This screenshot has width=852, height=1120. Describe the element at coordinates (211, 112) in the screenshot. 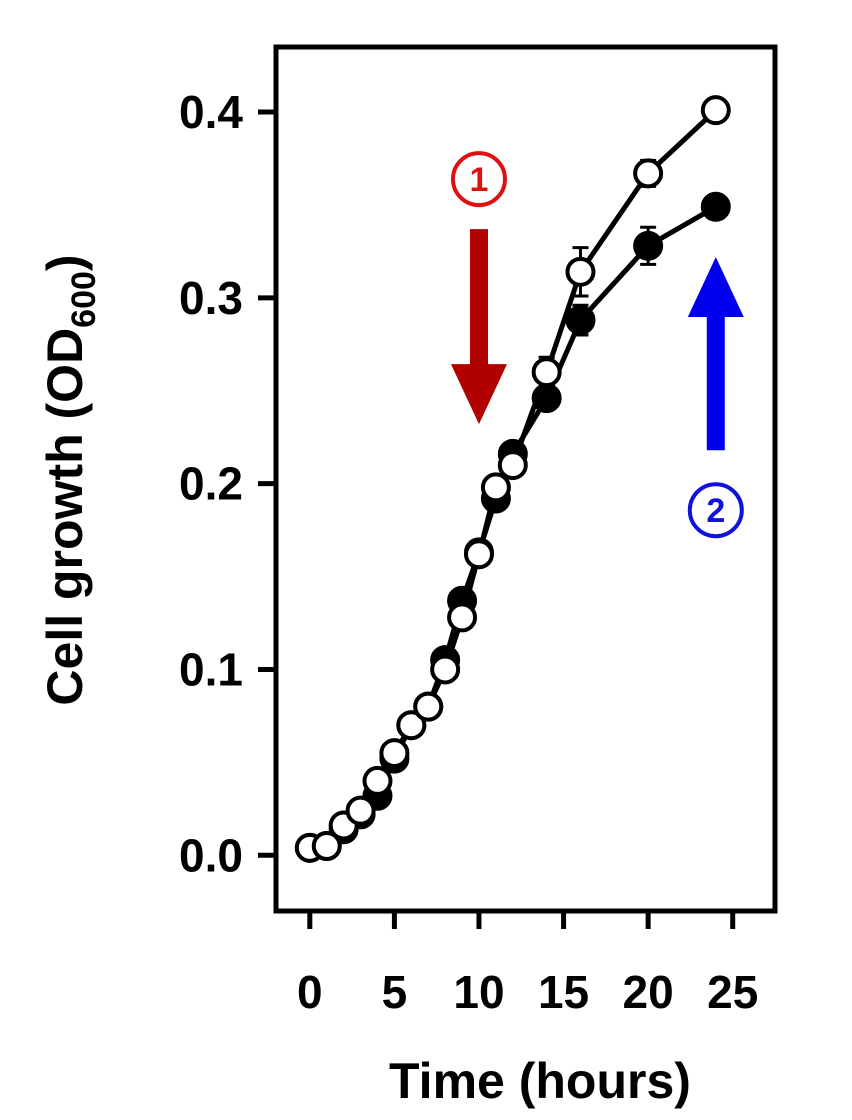

I see `y-tick-label: 0.4` at that location.